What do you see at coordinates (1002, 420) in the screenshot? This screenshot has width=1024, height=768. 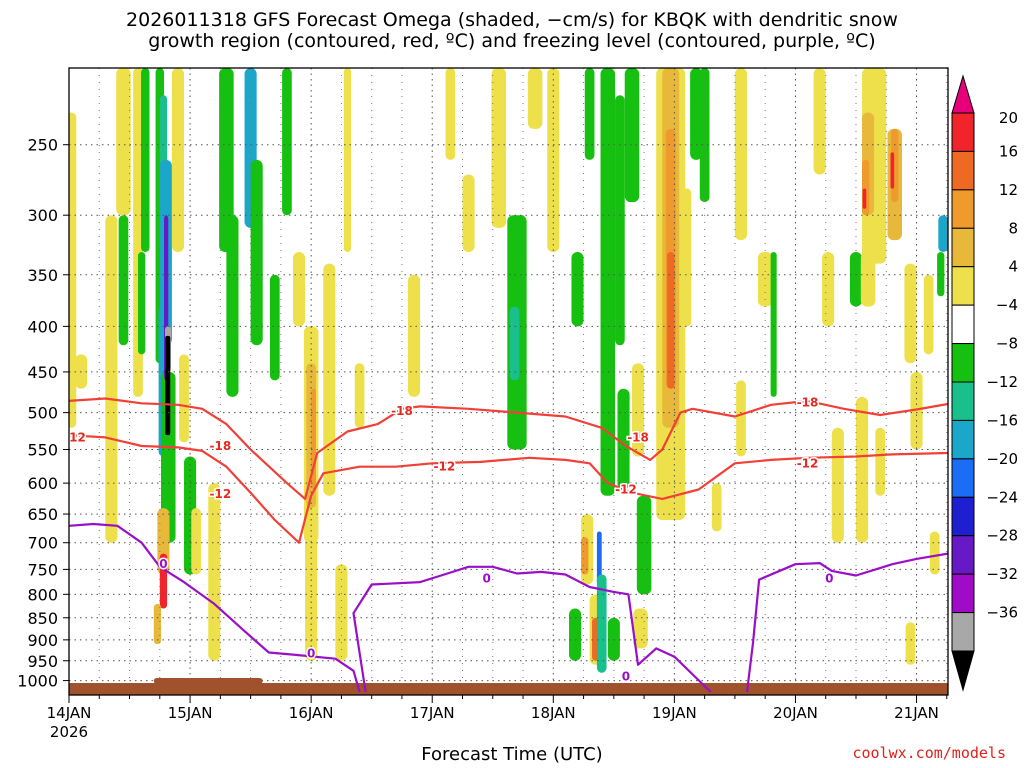 I see `colorbar-label: −16` at bounding box center [1002, 420].